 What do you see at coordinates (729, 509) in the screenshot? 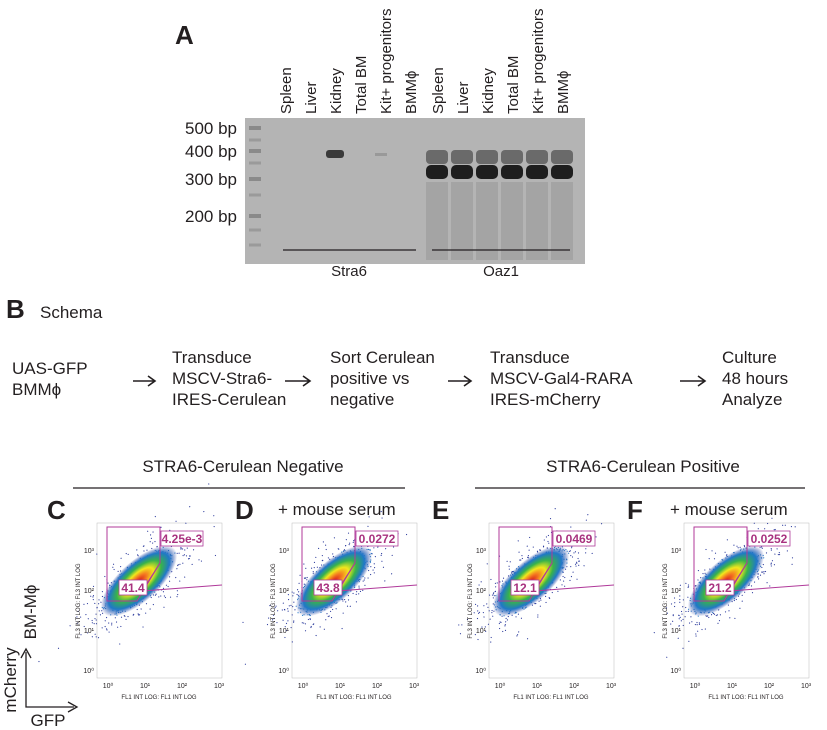
I see `condition: + mouse serum` at bounding box center [729, 509].